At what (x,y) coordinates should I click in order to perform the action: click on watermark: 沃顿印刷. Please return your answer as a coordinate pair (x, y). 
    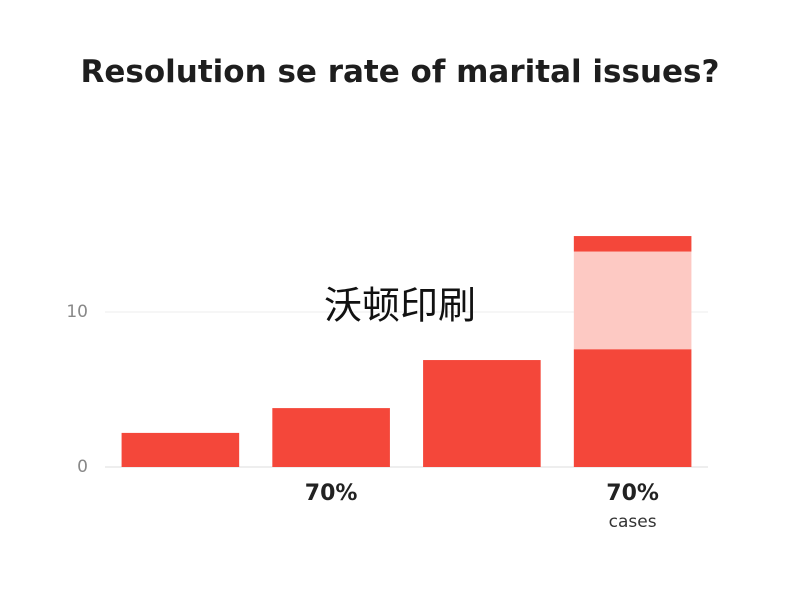
    Looking at the image, I should click on (400, 306).